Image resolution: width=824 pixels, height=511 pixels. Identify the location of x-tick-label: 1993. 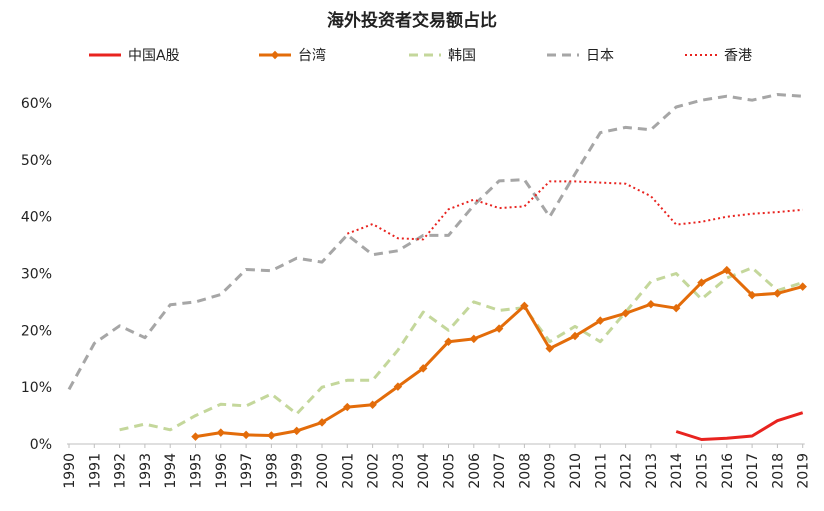
(146, 471).